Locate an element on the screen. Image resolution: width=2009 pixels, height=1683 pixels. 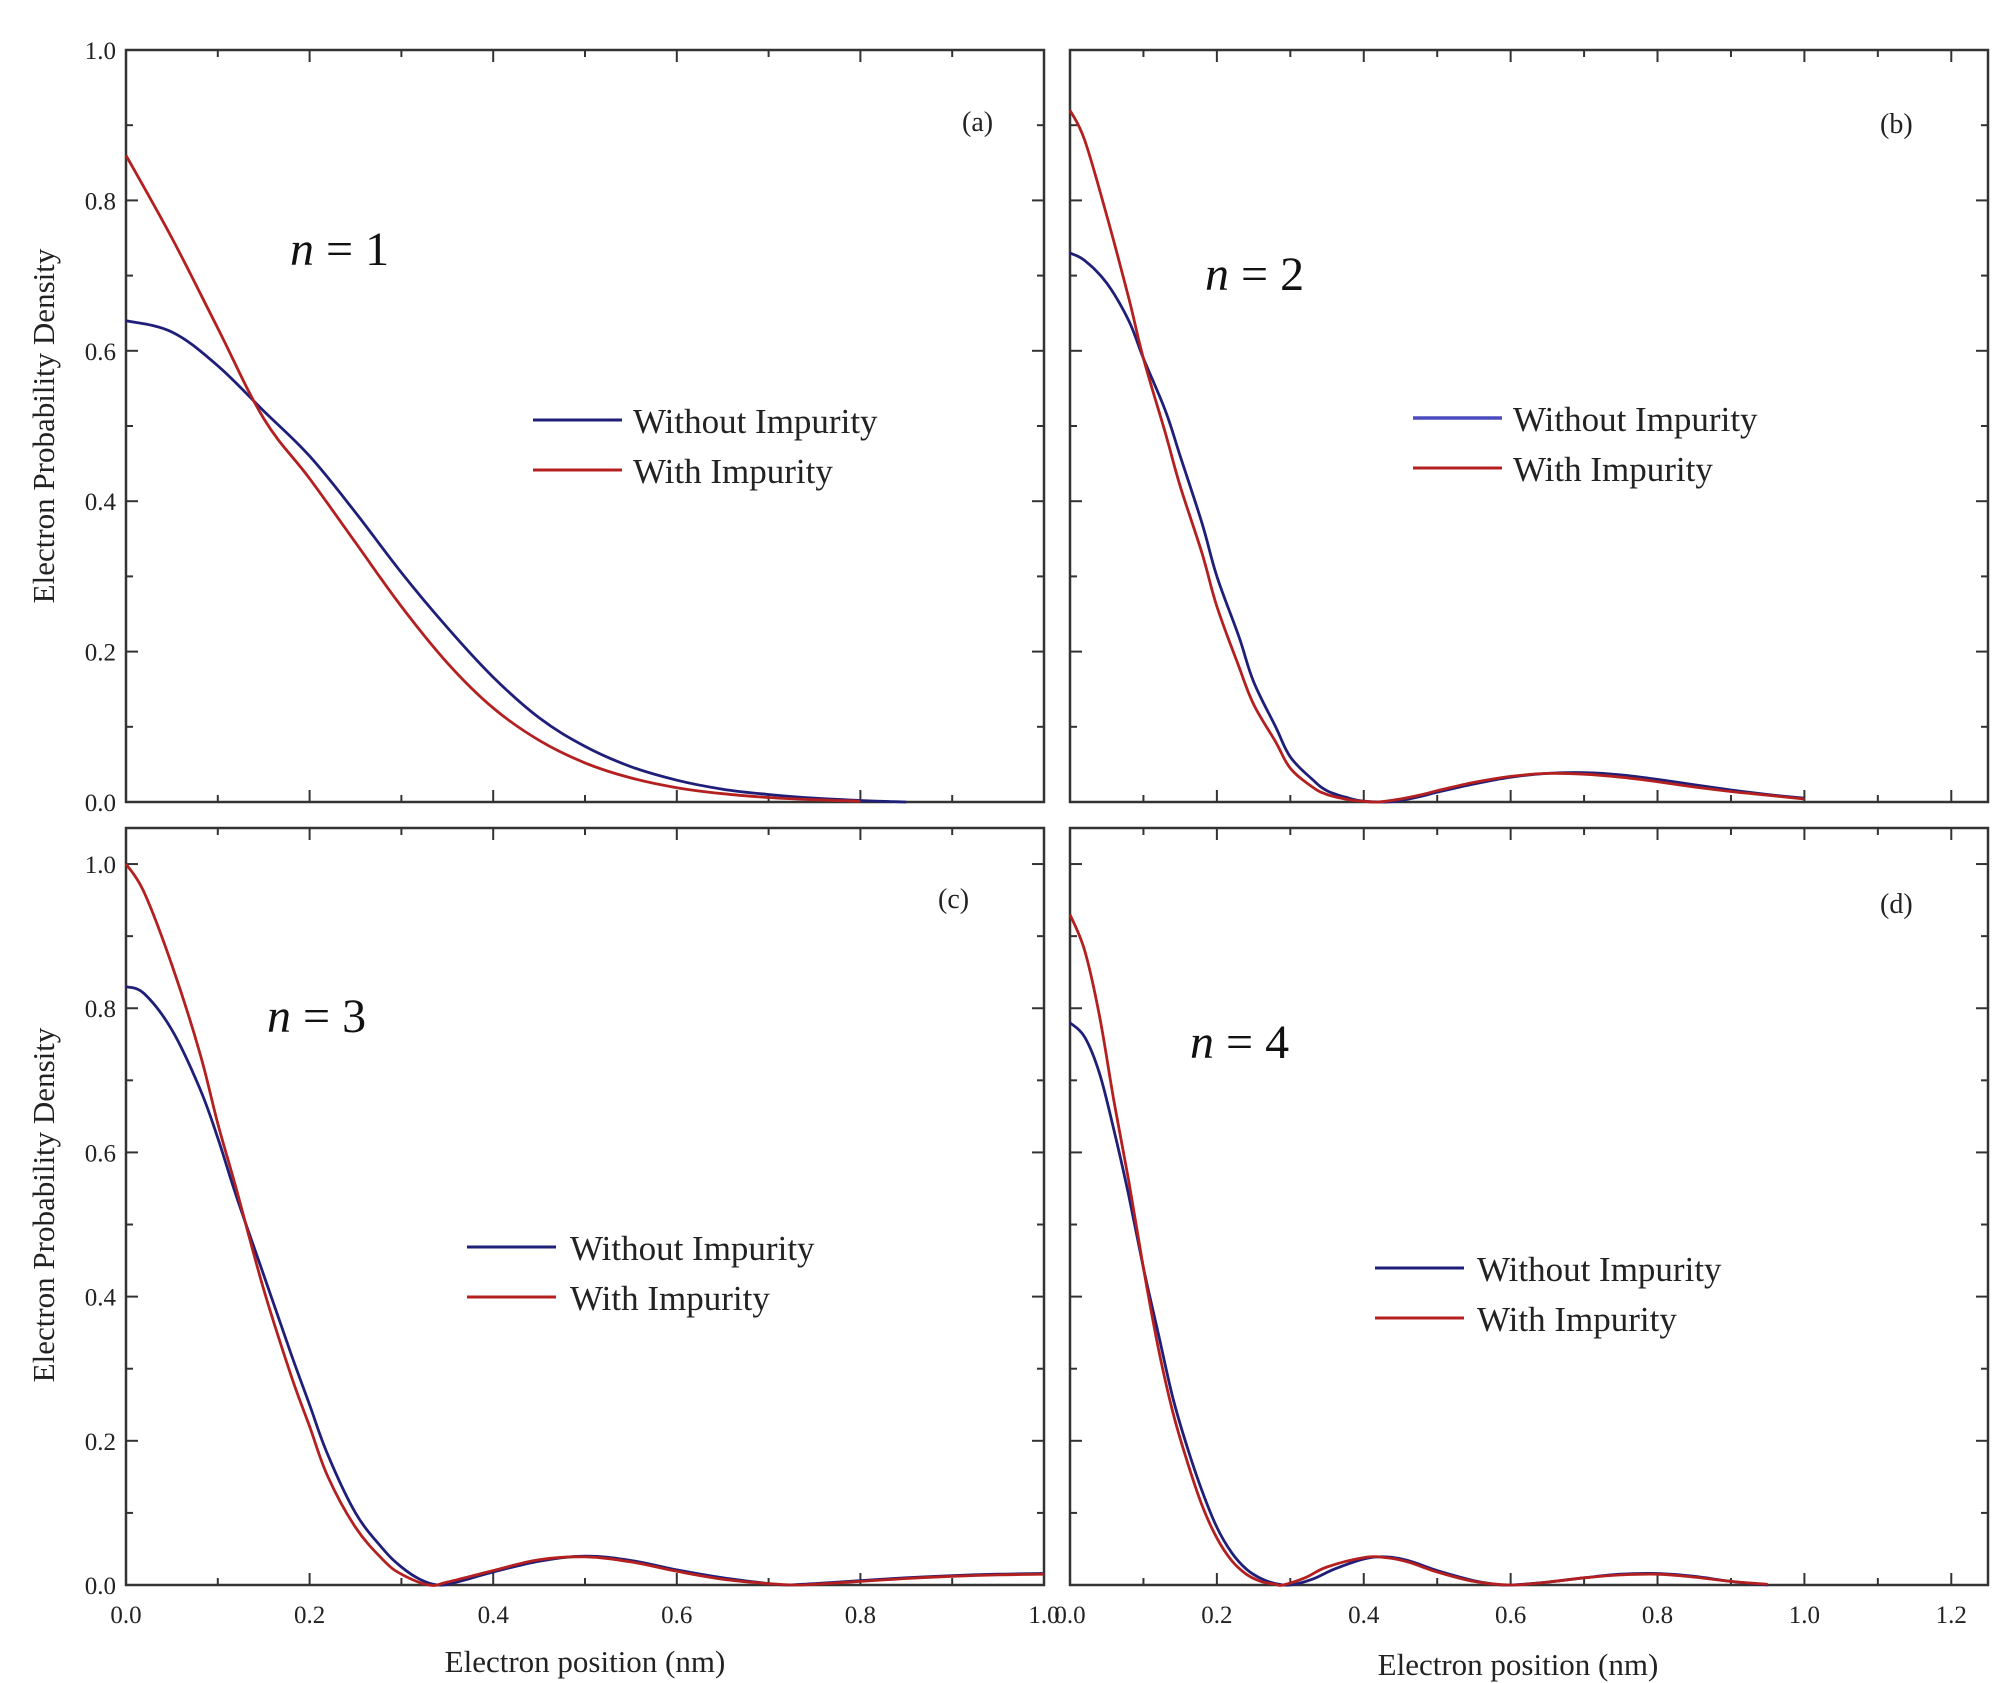
panel-tag: (b) is located at coordinates (1896, 124).